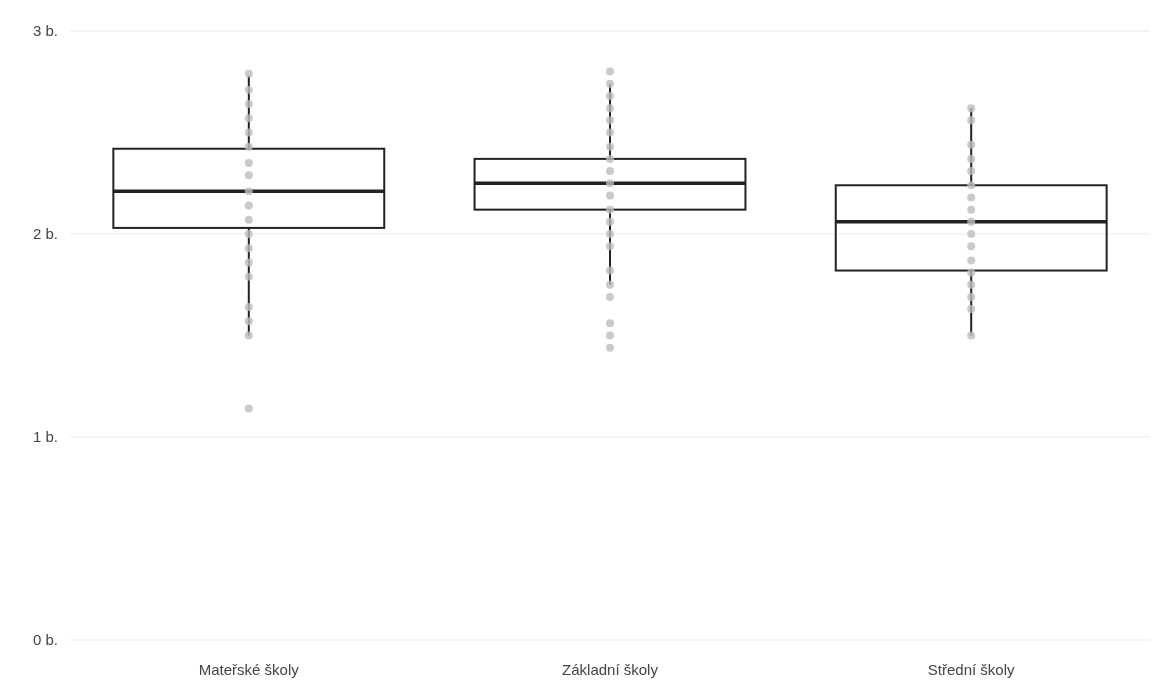 This screenshot has width=1166, height=697. Describe the element at coordinates (610, 669) in the screenshot. I see `x-tick-label: Základní školy` at that location.